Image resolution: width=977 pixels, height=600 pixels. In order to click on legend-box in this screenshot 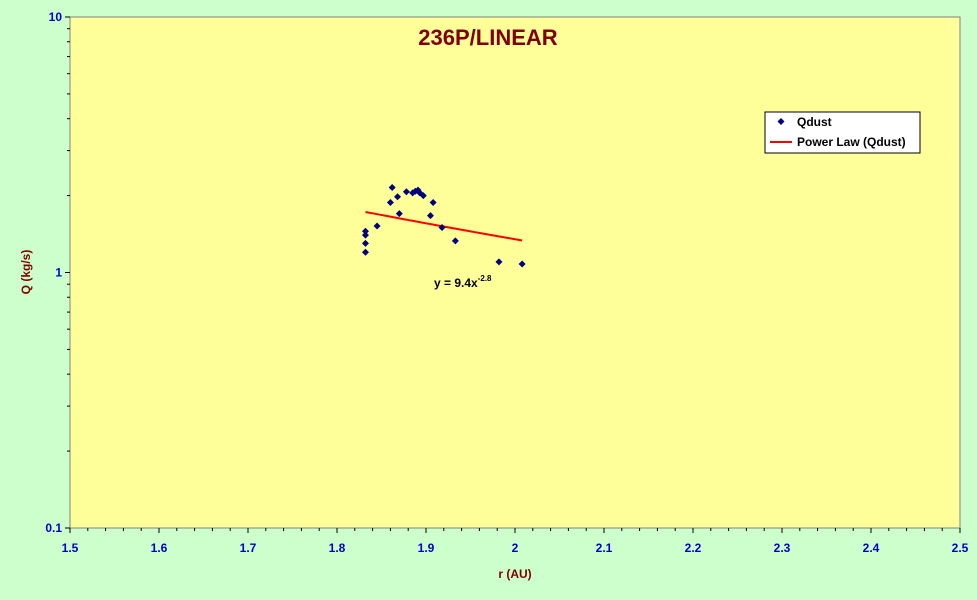, I will do `click(842, 132)`.